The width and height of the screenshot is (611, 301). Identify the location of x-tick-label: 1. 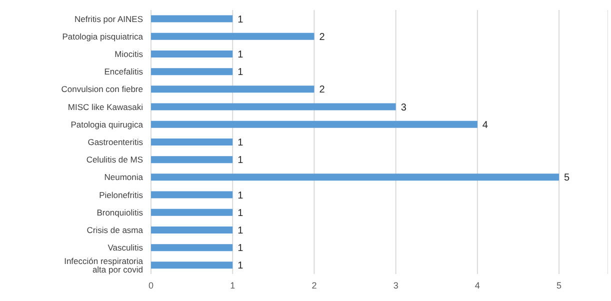
(233, 285).